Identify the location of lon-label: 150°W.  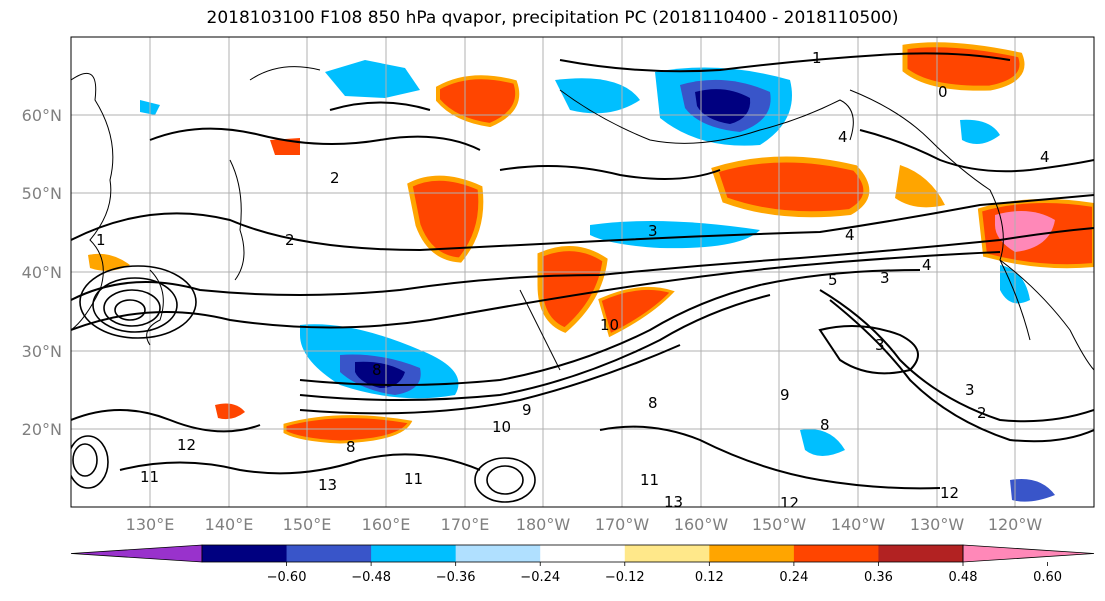
(779, 524).